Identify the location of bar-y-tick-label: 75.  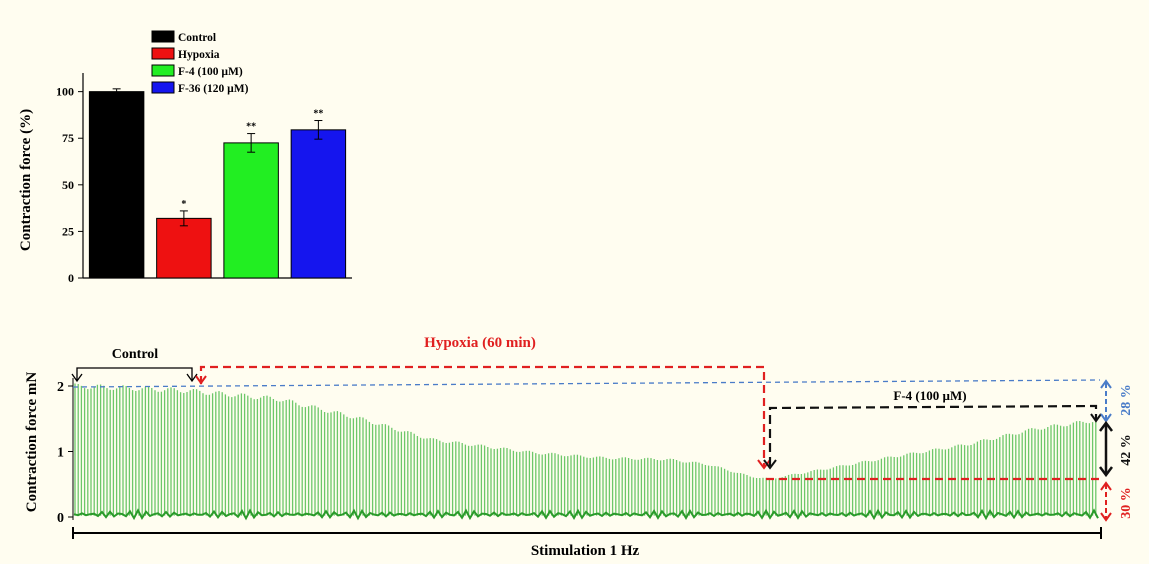
(68, 138).